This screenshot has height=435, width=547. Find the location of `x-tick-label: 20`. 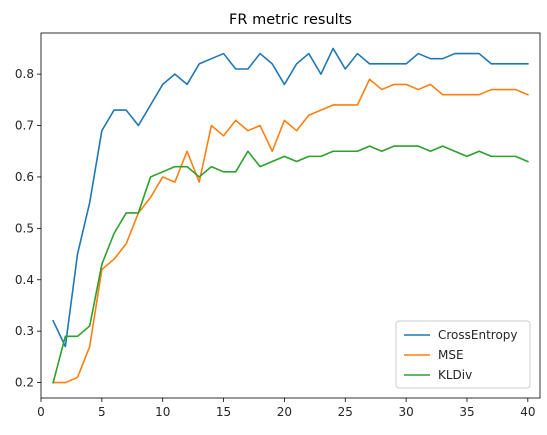

x-tick-label: 20 is located at coordinates (284, 412).